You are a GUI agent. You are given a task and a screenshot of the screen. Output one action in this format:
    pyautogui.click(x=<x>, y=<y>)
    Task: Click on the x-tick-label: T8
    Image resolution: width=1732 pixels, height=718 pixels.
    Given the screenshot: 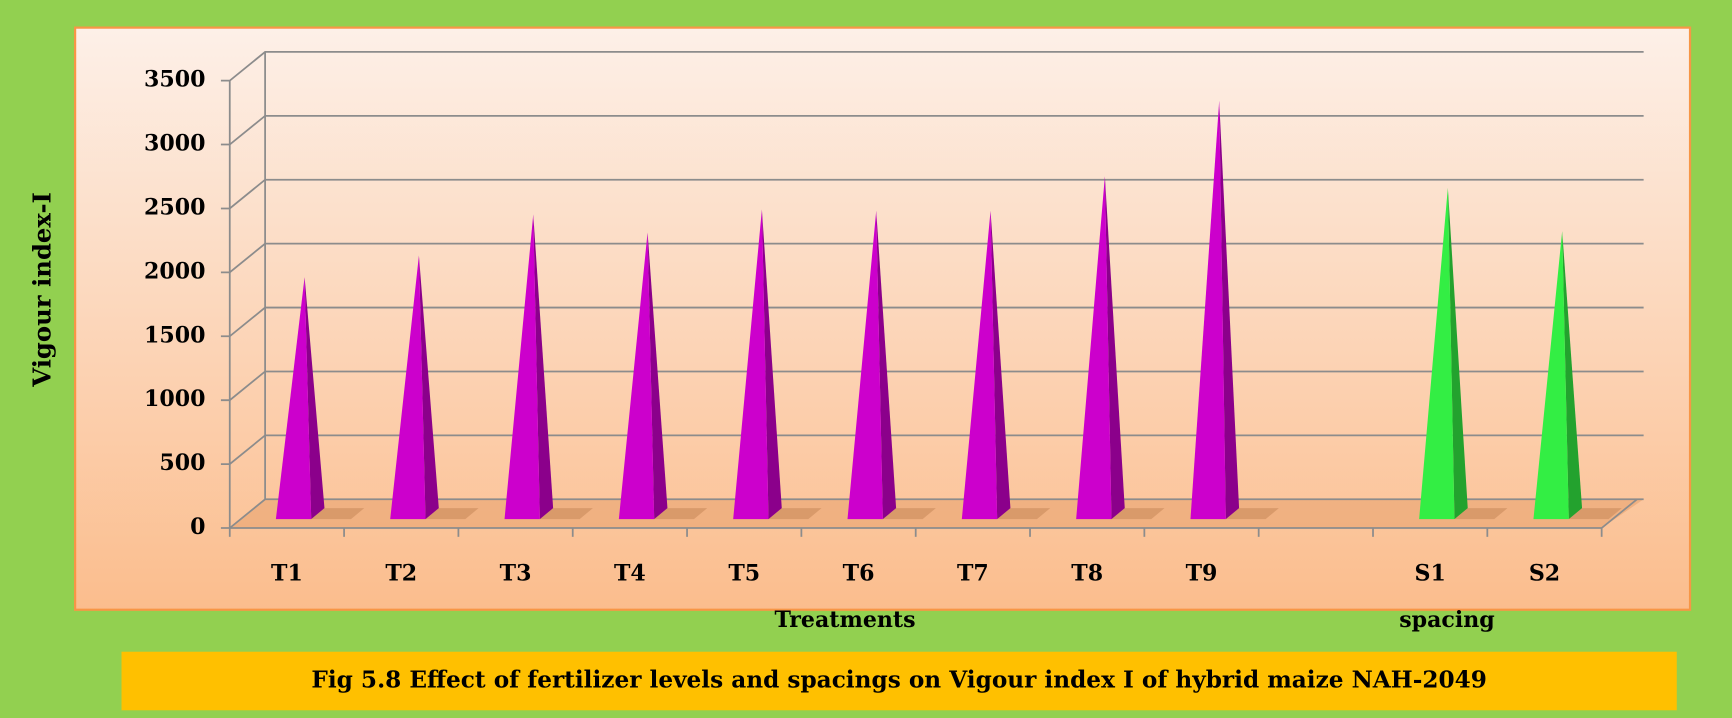 What is the action you would take?
    pyautogui.click(x=1087, y=573)
    